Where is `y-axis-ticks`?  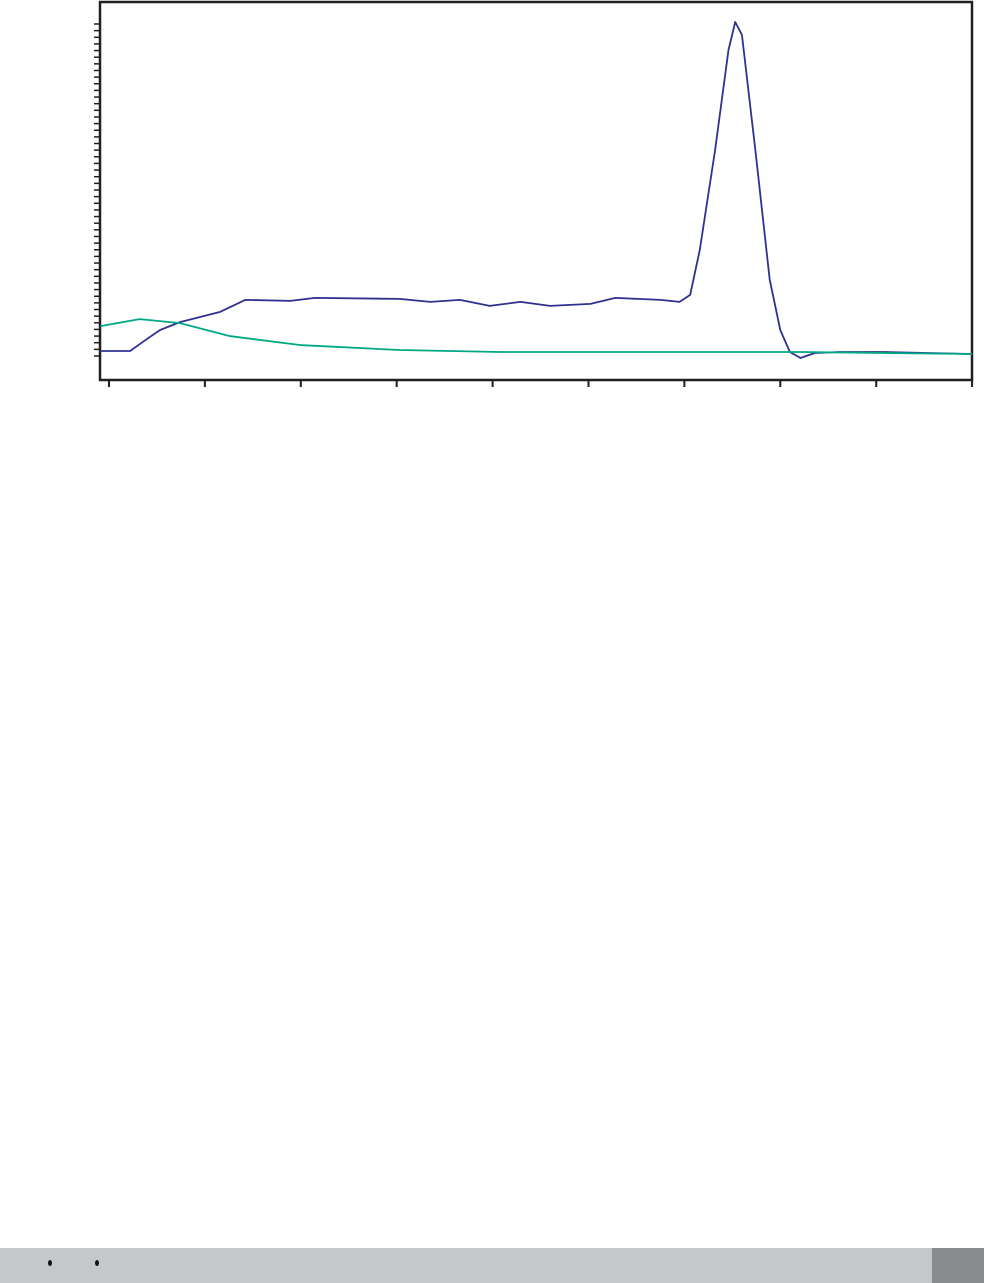 y-axis-ticks is located at coordinates (97, 190).